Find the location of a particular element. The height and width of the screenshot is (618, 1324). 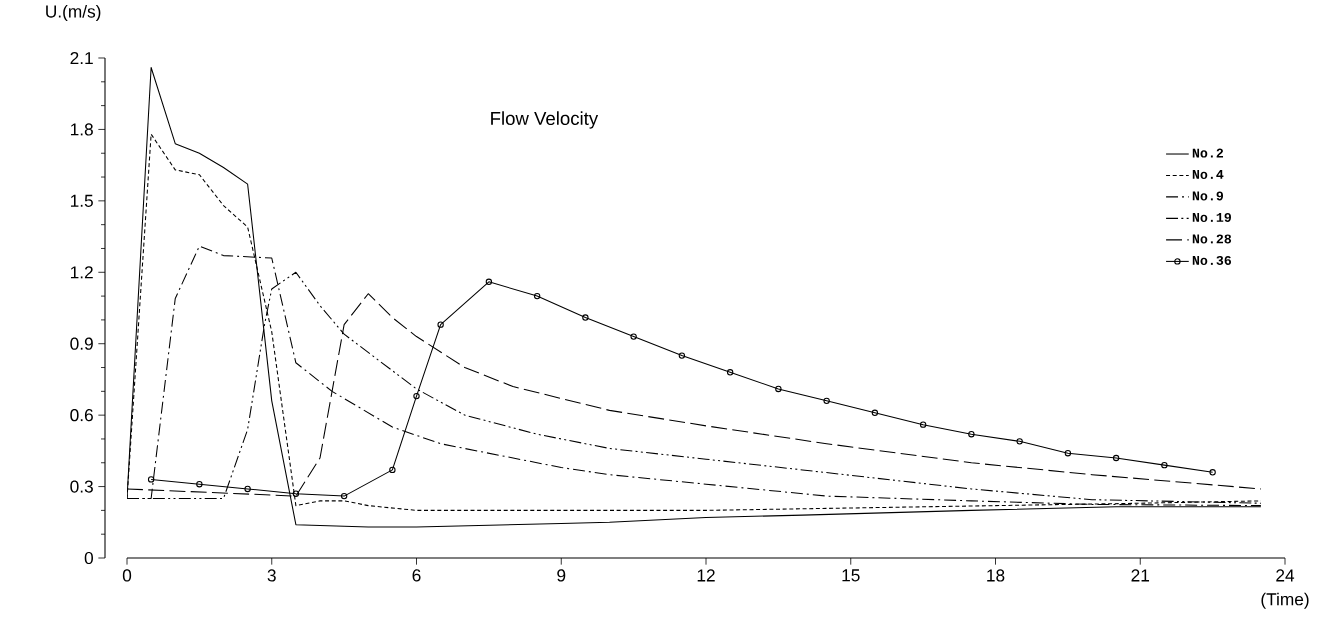

y-tick-label: 1.2 is located at coordinates (81, 272).